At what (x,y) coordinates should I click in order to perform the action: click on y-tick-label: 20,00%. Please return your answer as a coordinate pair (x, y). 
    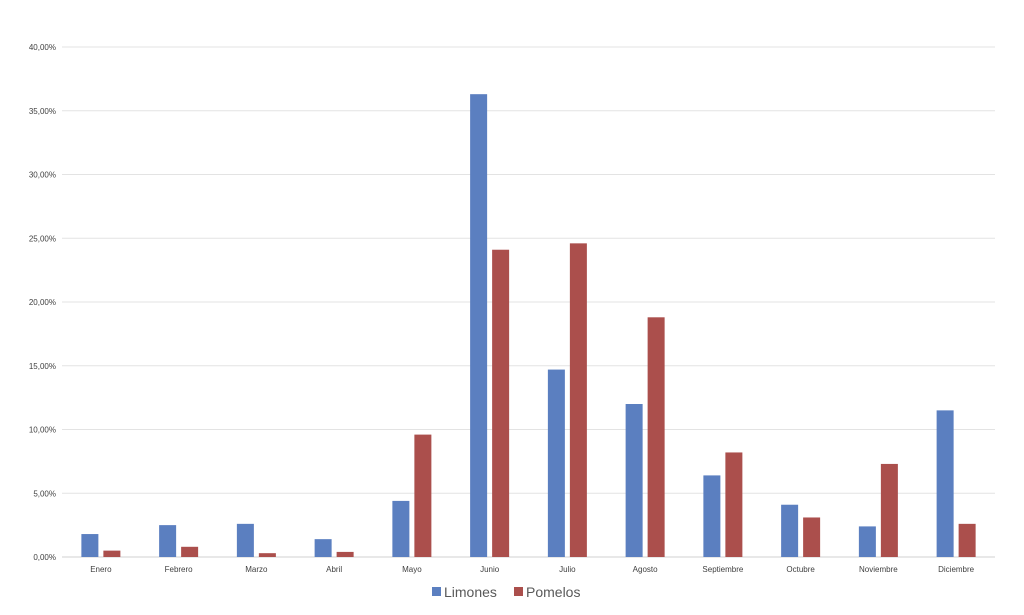
    Looking at the image, I should click on (42, 302).